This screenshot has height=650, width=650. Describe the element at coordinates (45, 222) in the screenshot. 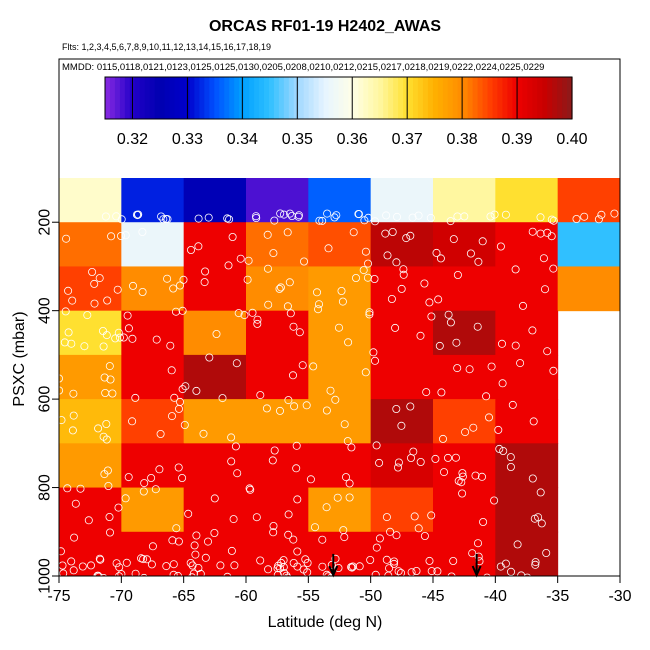

I see `y-tick-label: 200` at that location.